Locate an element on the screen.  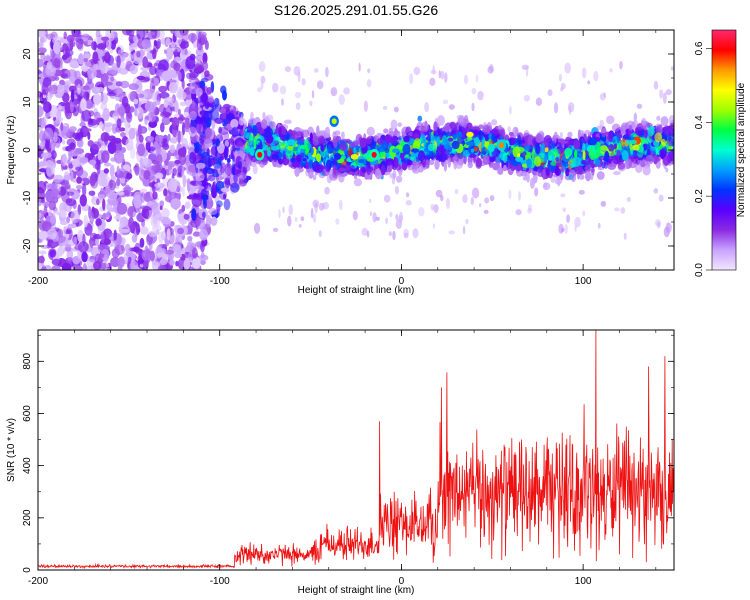
colorbar-scale is located at coordinates (724, 150).